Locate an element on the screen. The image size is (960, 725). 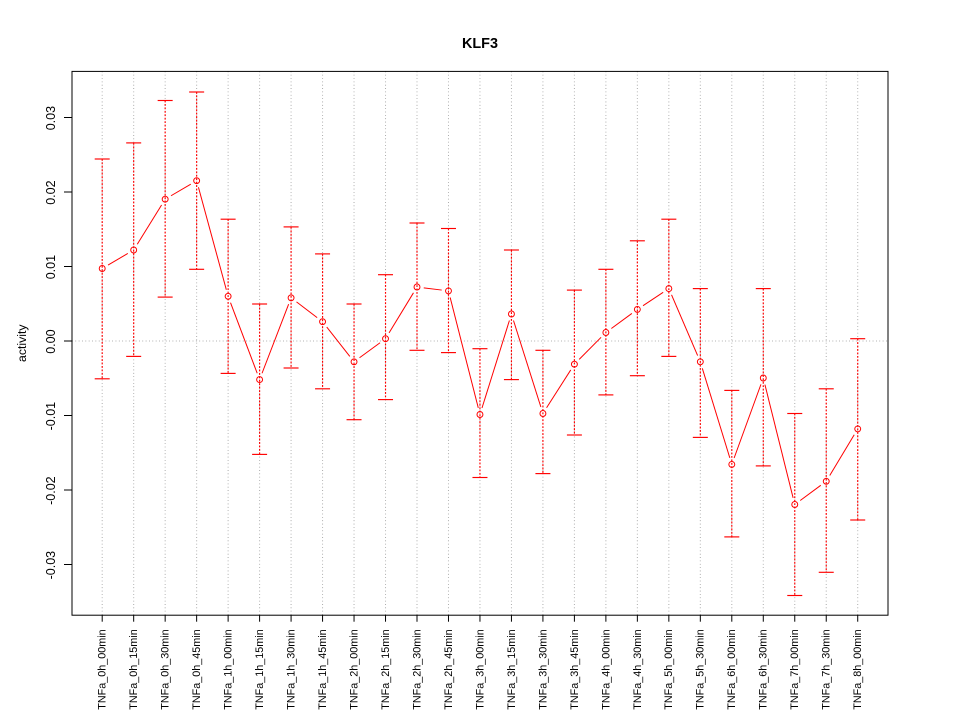
svg-text: TNFa_5h_30min is located at coordinates (701, 669).